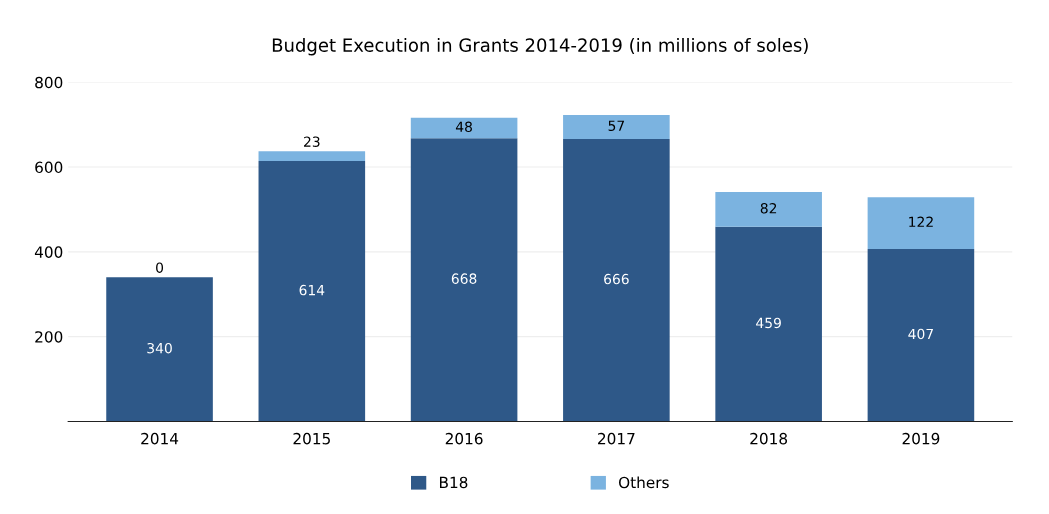 This screenshot has width=1049, height=514. I want to click on data-label: 407, so click(920, 334).